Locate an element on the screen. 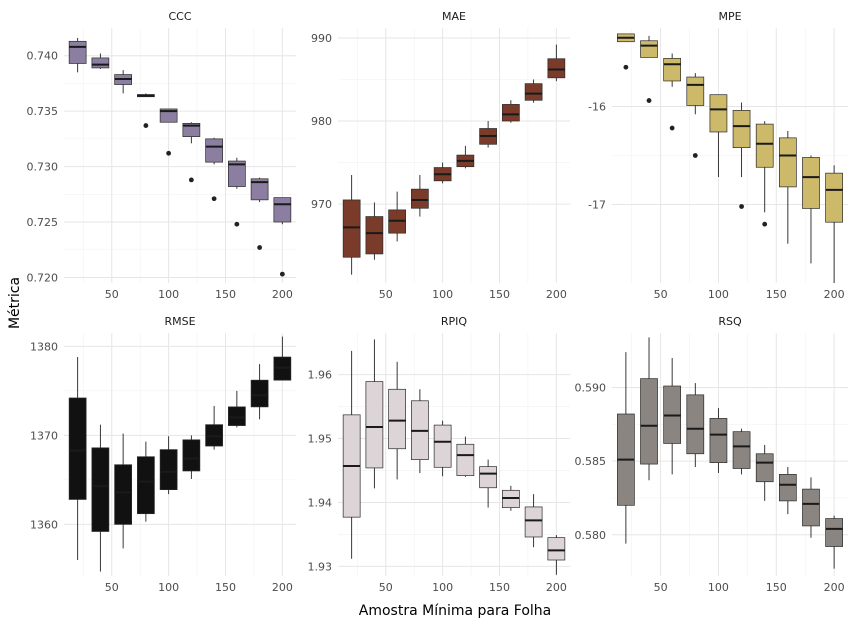 This screenshot has width=856, height=629. panel-title-mpe: MPE is located at coordinates (729, 16).